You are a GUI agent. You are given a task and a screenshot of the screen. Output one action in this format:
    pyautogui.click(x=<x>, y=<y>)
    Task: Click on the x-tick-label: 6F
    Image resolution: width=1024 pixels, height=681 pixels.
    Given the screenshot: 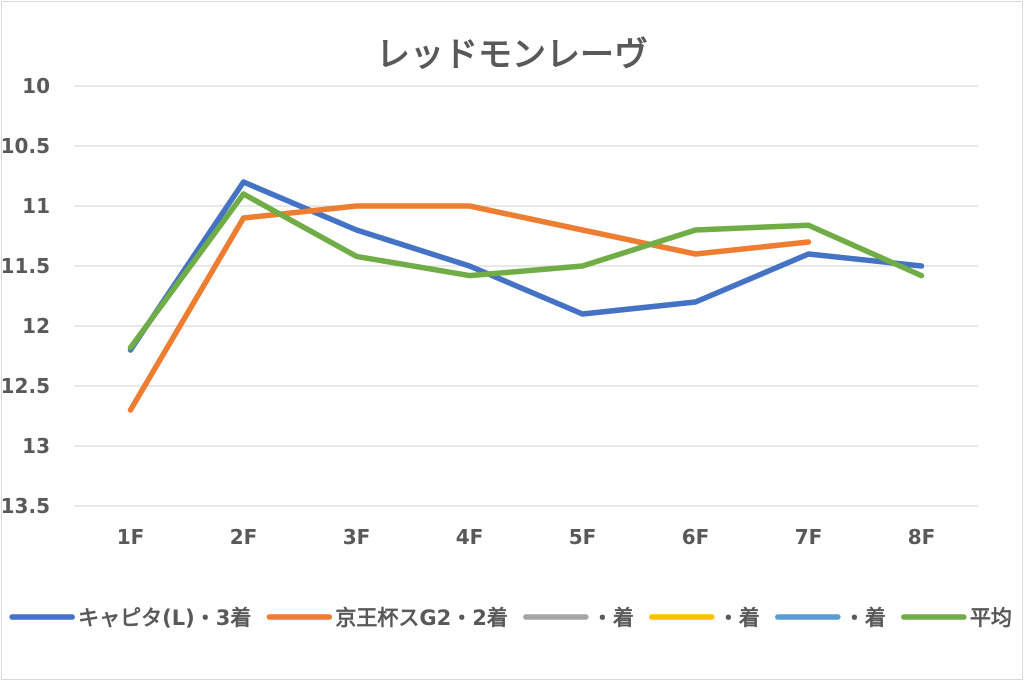 What is the action you would take?
    pyautogui.click(x=696, y=537)
    